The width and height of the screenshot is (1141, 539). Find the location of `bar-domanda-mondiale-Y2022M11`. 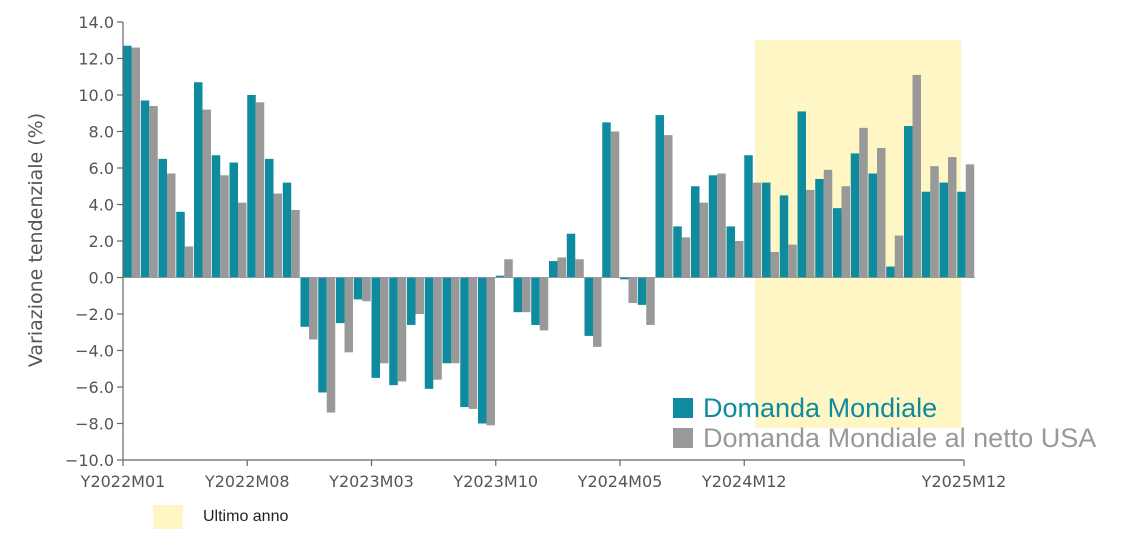

bar-domanda-mondiale-Y2022M11 is located at coordinates (304, 302).